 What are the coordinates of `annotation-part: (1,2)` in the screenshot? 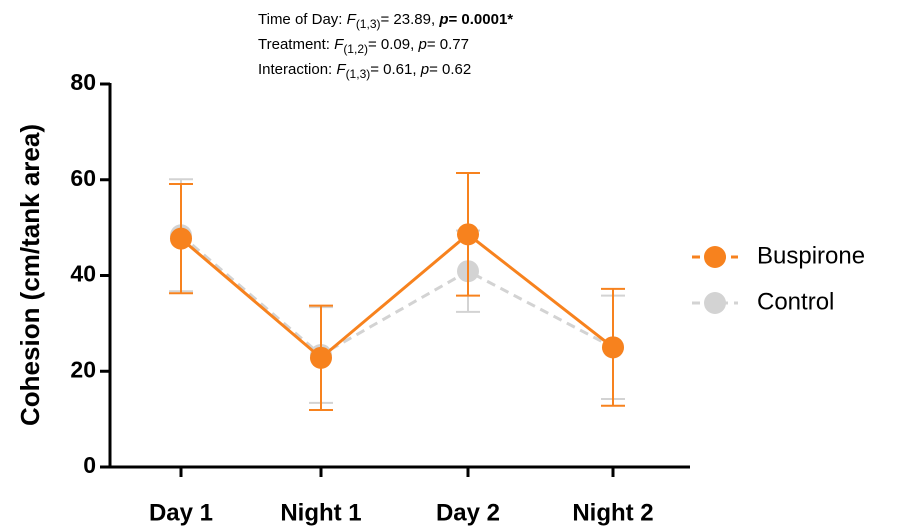 It's located at (355, 49).